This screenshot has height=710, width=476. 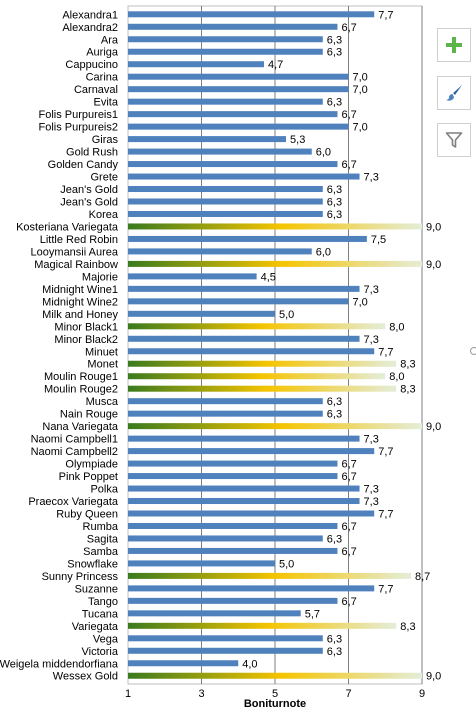 What do you see at coordinates (80, 315) in the screenshot?
I see `category-label: Milk and Honey` at bounding box center [80, 315].